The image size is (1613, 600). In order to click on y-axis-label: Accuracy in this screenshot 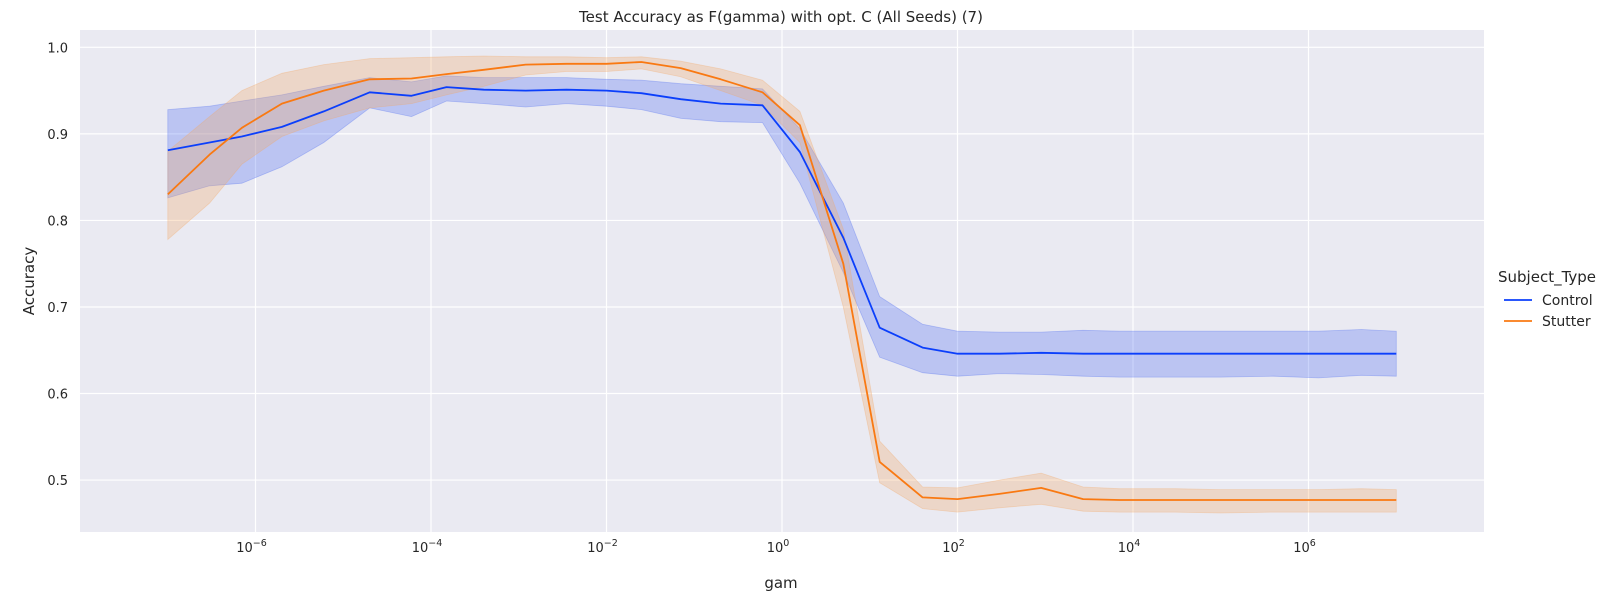, I will do `click(29, 281)`.